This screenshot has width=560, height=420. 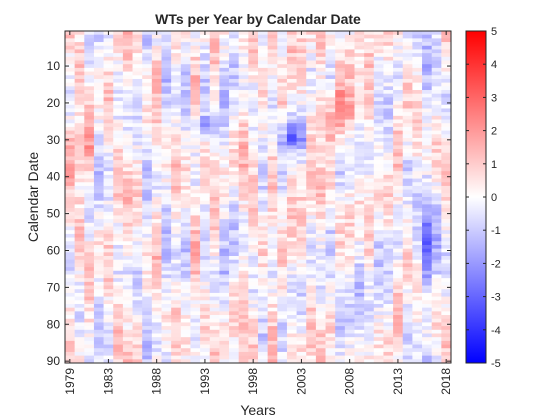 I want to click on x-tick-label: 2008, so click(x=350, y=381).